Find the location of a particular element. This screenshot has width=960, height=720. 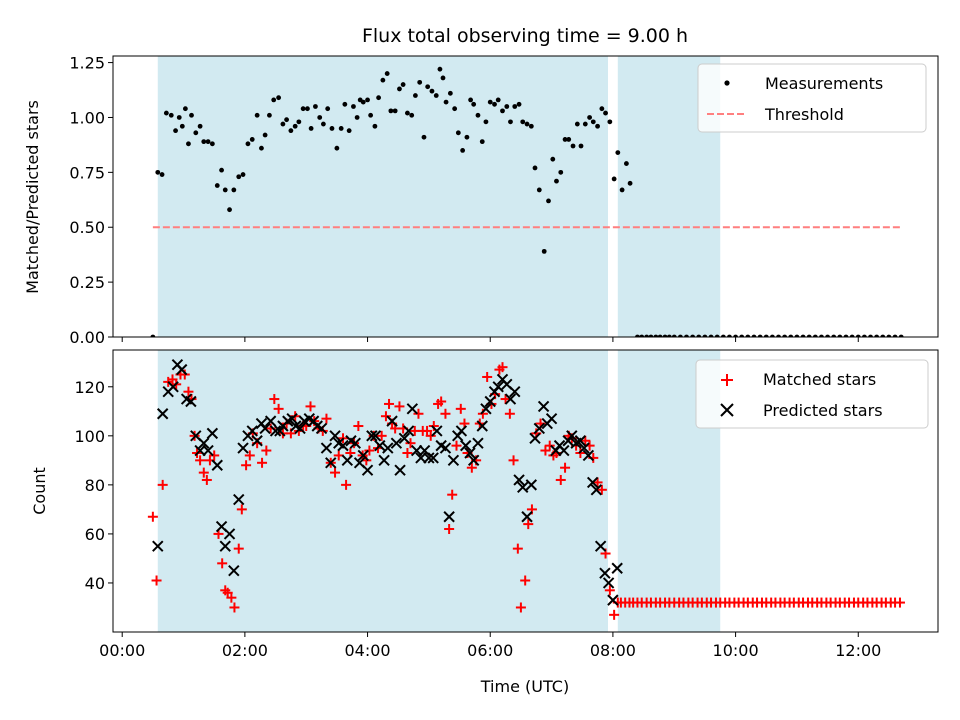

legend-measurements-label: Measurements is located at coordinates (824, 83).